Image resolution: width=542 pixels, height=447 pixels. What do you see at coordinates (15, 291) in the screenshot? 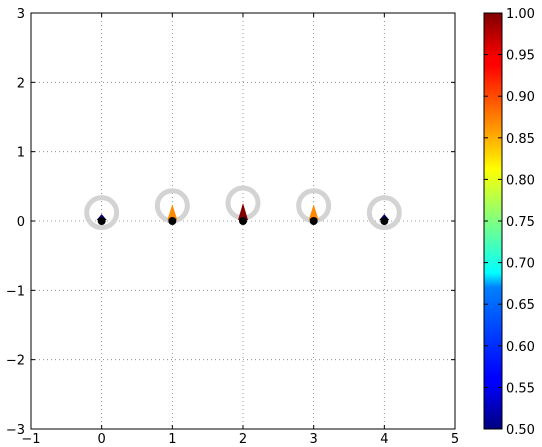
I see `y-tick-label: −1` at bounding box center [15, 291].